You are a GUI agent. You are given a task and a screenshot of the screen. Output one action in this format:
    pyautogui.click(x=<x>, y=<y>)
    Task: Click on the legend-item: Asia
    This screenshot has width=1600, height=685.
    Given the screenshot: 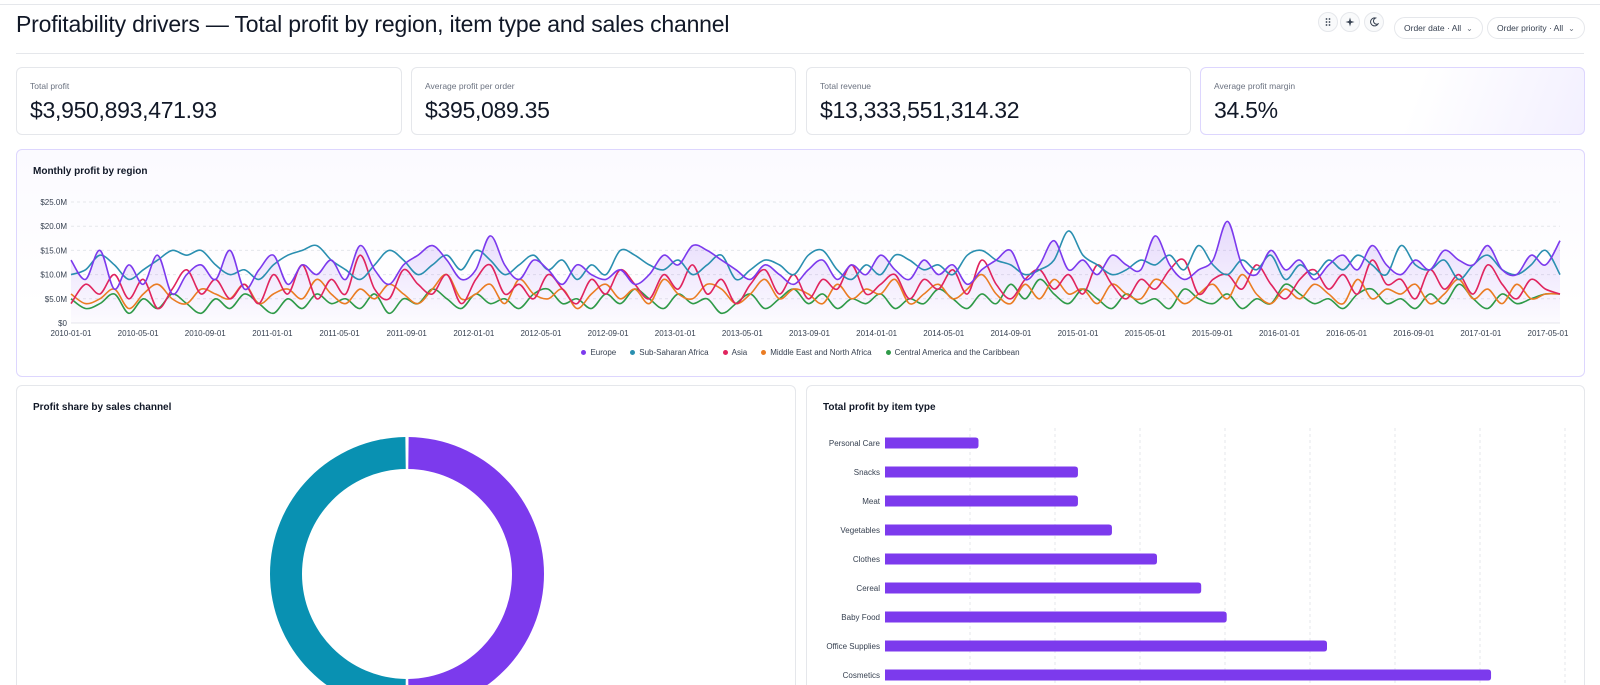 What is the action you would take?
    pyautogui.click(x=735, y=352)
    